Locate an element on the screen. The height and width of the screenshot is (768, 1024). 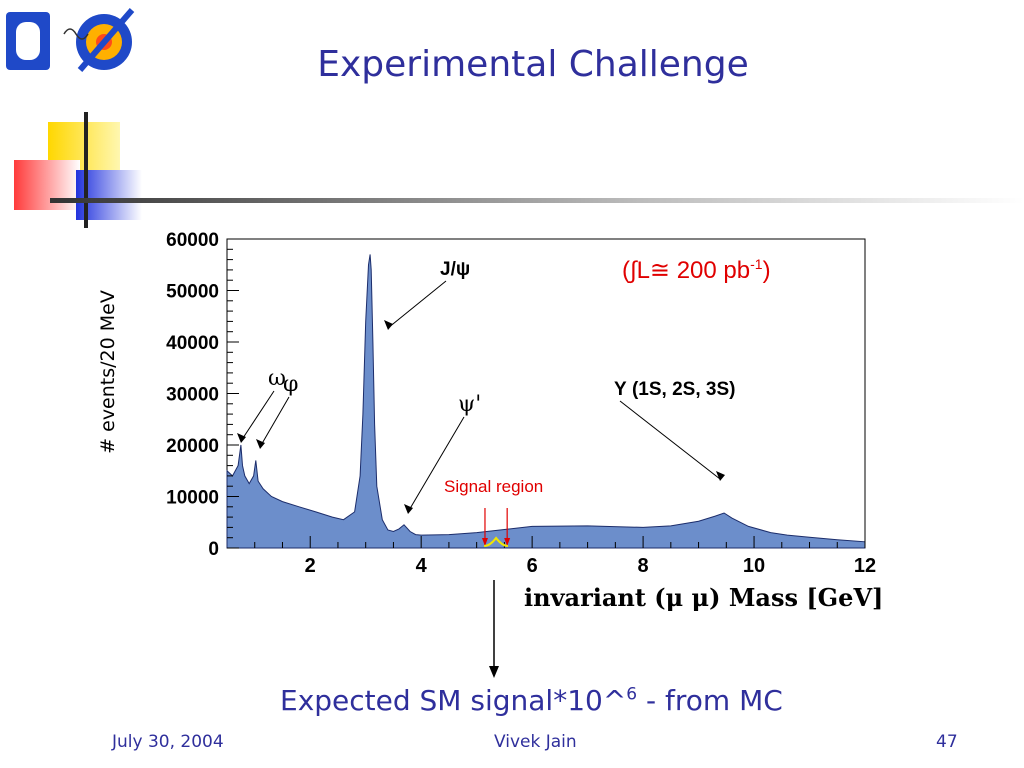
slide-decoration is located at coordinates (519, 170).